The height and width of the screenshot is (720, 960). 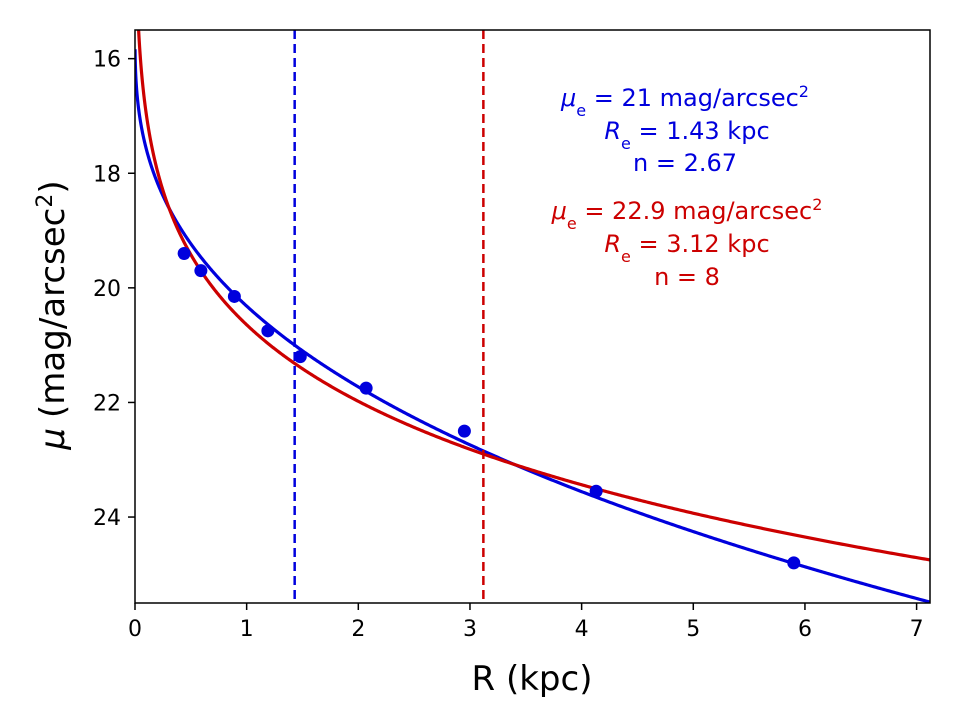 I want to click on y-axis-label-superscript: 2, so click(x=45, y=201).